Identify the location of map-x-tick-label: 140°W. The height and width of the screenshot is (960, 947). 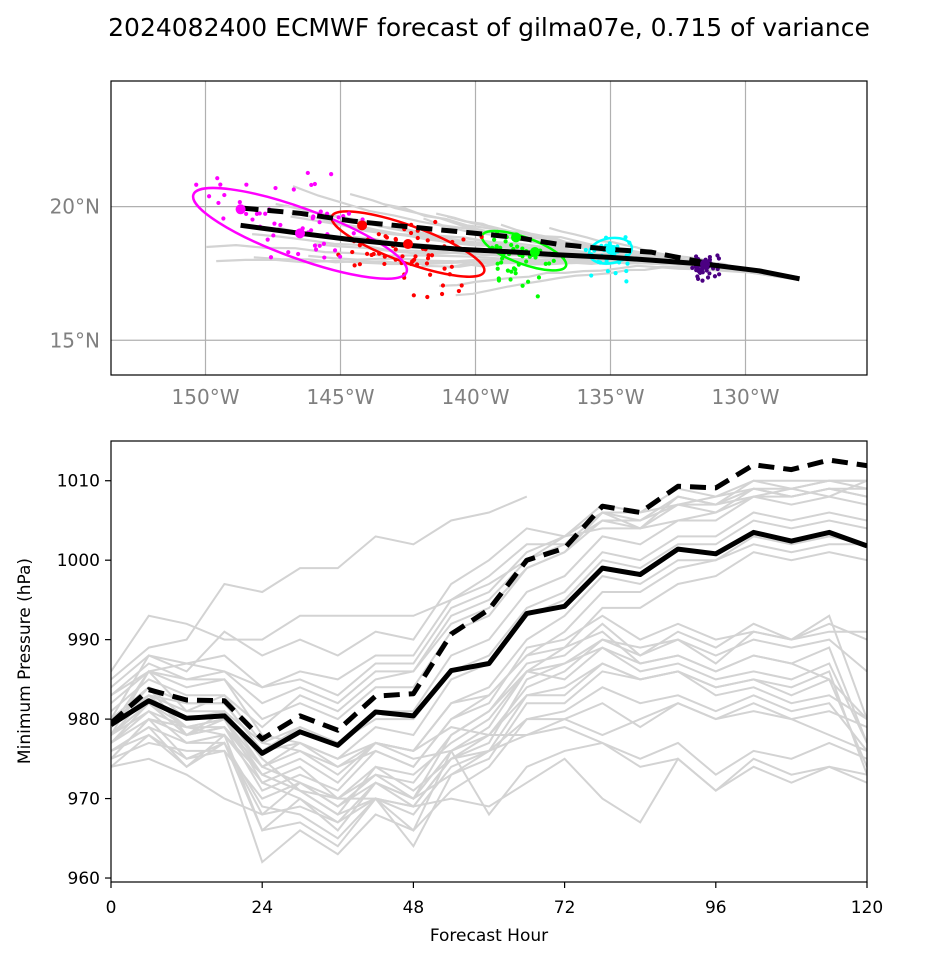
(476, 397).